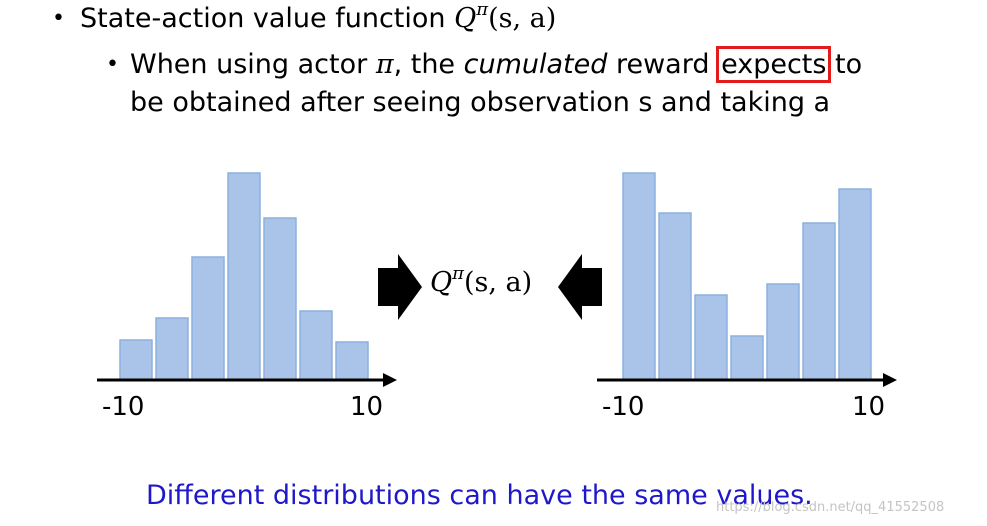 This screenshot has height=526, width=987. Describe the element at coordinates (890, 380) in the screenshot. I see `right-axis-arrowhead` at that location.